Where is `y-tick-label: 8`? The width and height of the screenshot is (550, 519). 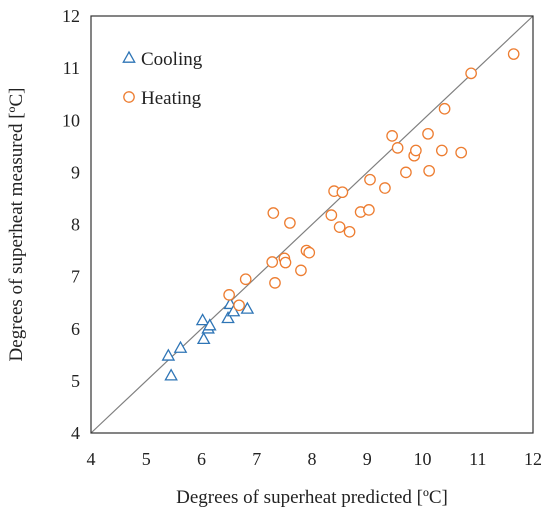
y-tick-label: 8 is located at coordinates (75, 225).